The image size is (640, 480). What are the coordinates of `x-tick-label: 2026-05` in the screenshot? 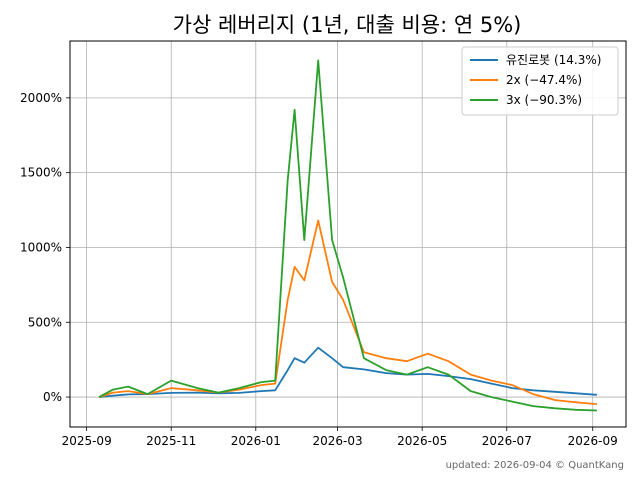 It's located at (422, 441).